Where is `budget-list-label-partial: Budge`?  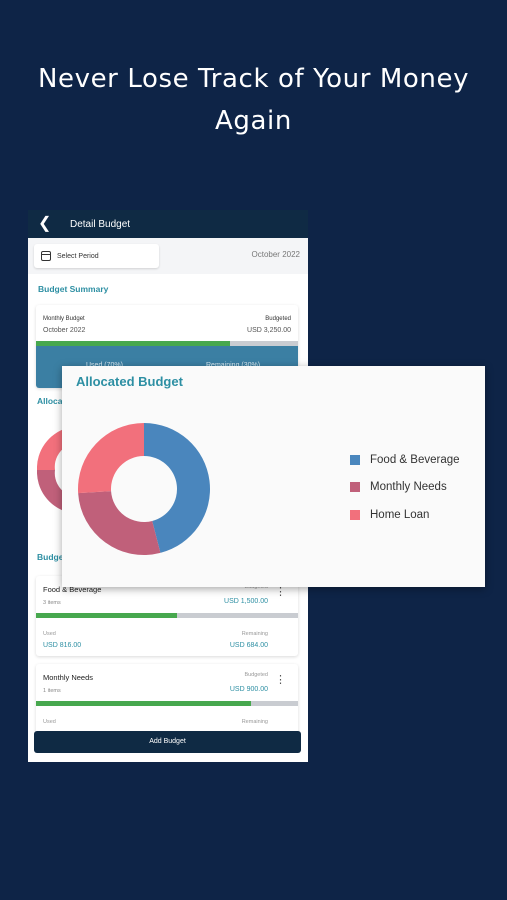 budget-list-label-partial: Budge is located at coordinates (50, 557).